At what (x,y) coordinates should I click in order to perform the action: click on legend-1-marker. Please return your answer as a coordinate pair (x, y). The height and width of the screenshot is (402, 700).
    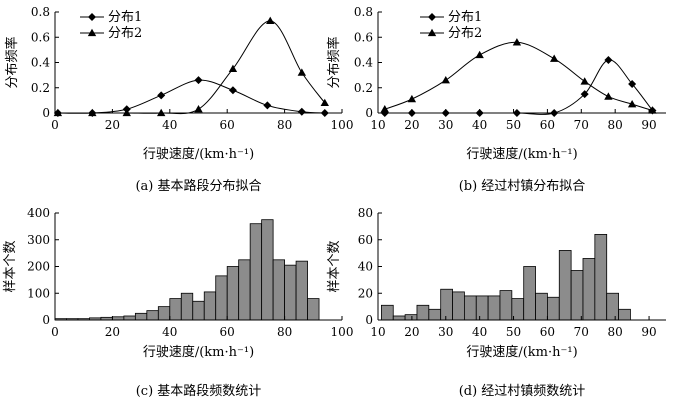
    Looking at the image, I should click on (432, 17).